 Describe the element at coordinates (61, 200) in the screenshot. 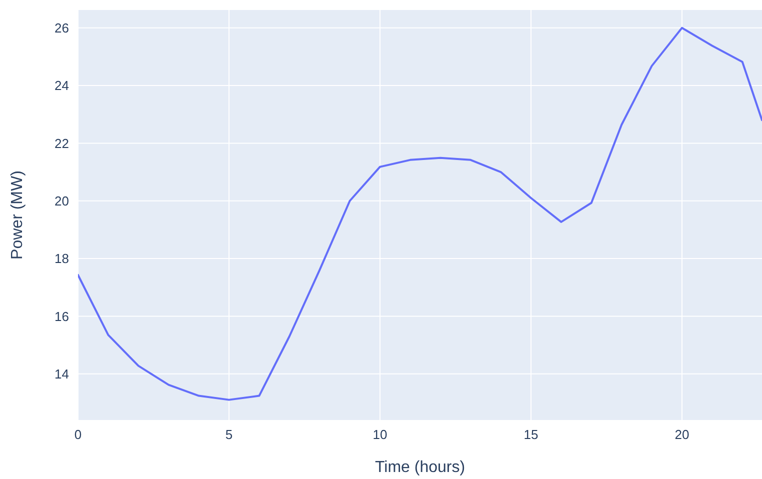

I see `y-tick-label: 20` at that location.